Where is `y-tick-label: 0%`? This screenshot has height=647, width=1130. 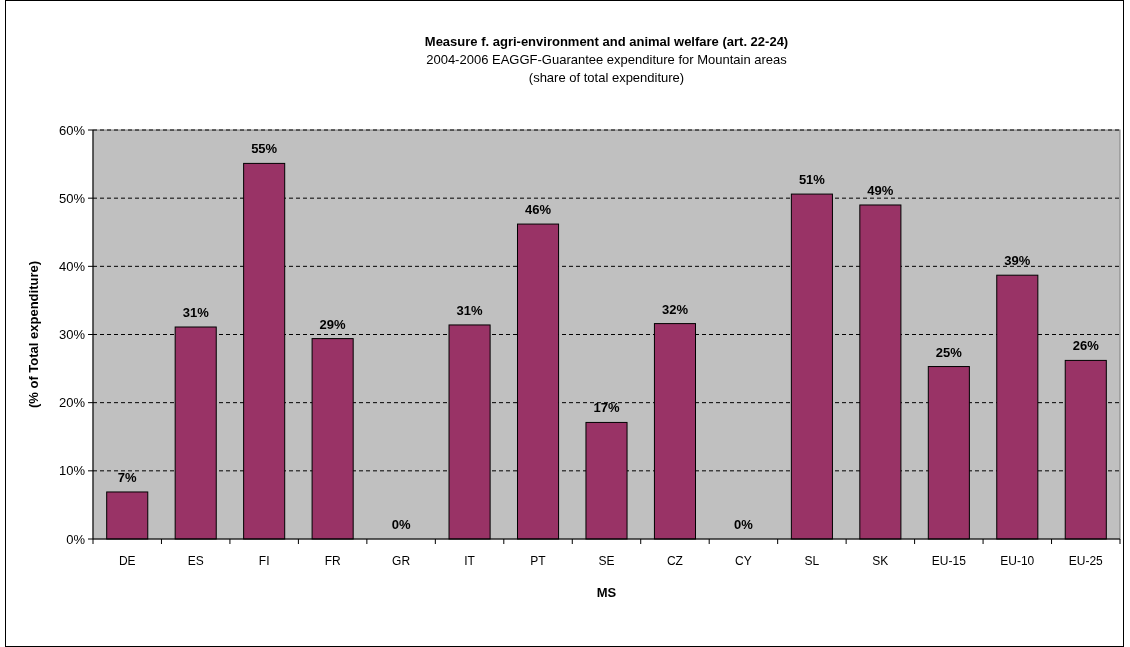
y-tick-label: 0% is located at coordinates (76, 539).